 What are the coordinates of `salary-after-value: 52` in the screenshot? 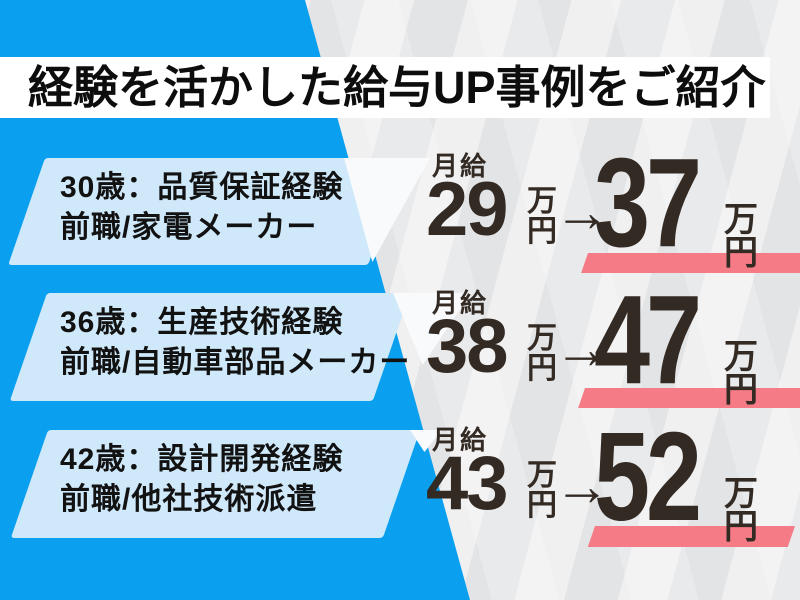 It's located at (648, 476).